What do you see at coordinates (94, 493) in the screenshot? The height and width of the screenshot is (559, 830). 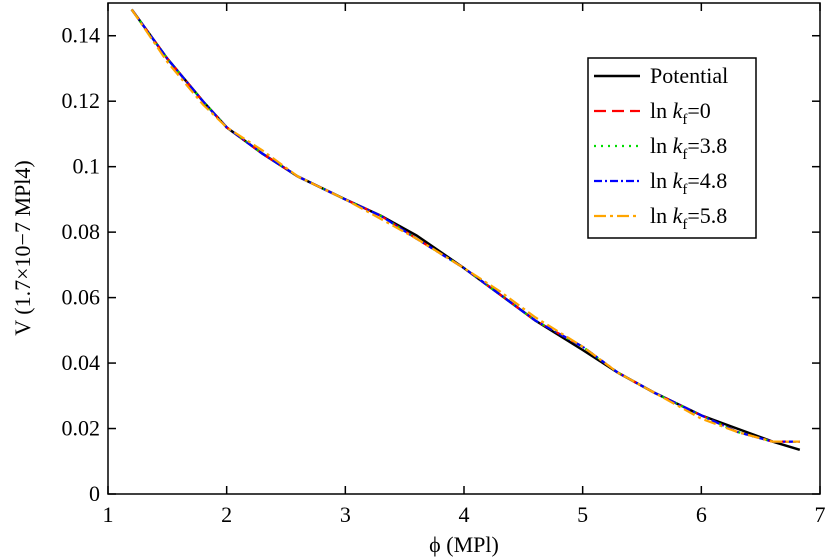 I see `y-tick-label: 0` at bounding box center [94, 493].